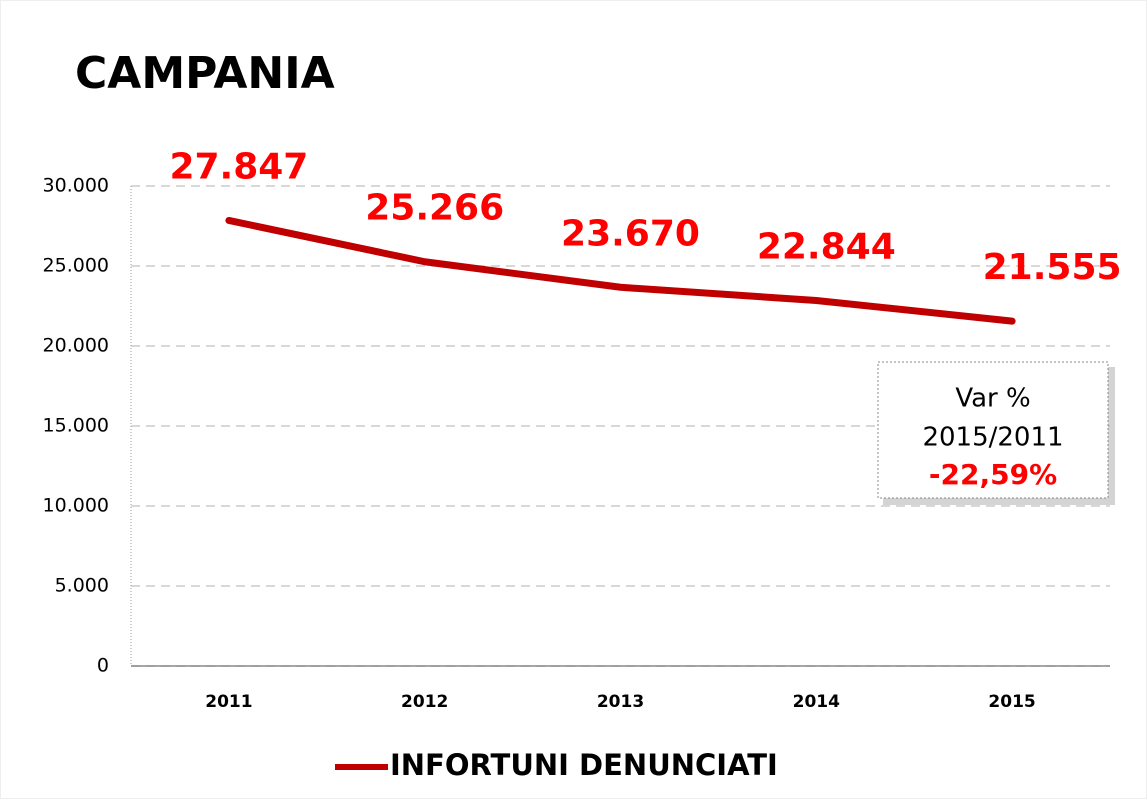 Image resolution: width=1147 pixels, height=799 pixels. What do you see at coordinates (584, 765) in the screenshot?
I see `legend-label: INFORTUNI DENUNCIATI` at bounding box center [584, 765].